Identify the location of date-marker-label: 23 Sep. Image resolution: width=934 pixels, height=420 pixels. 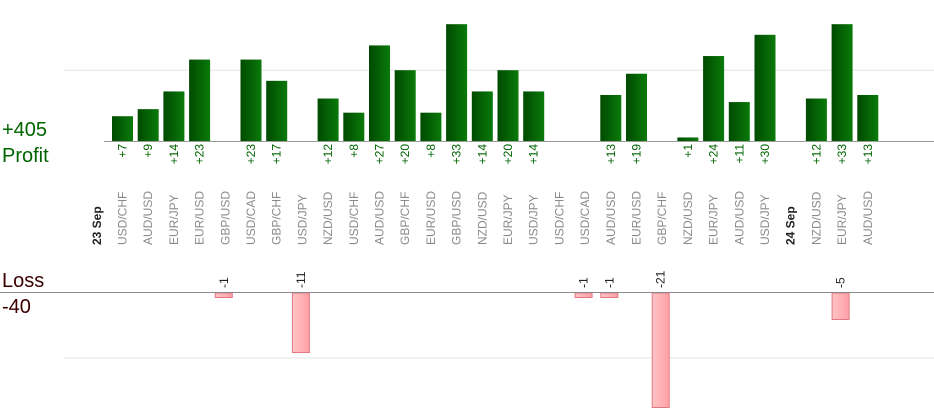
(97, 225).